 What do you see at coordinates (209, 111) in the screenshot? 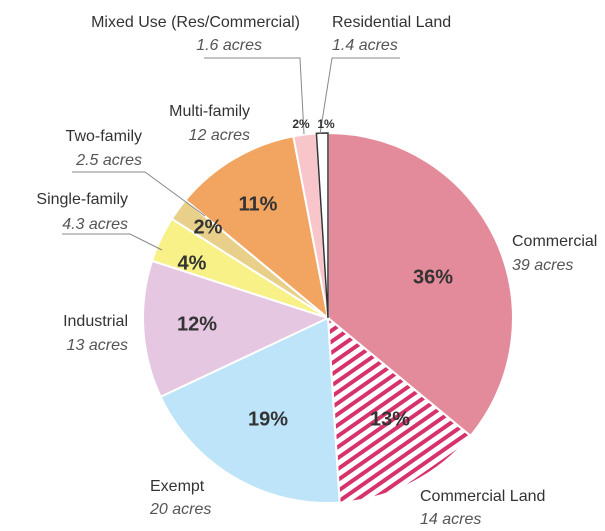
I see `category-label: Multi-family` at bounding box center [209, 111].